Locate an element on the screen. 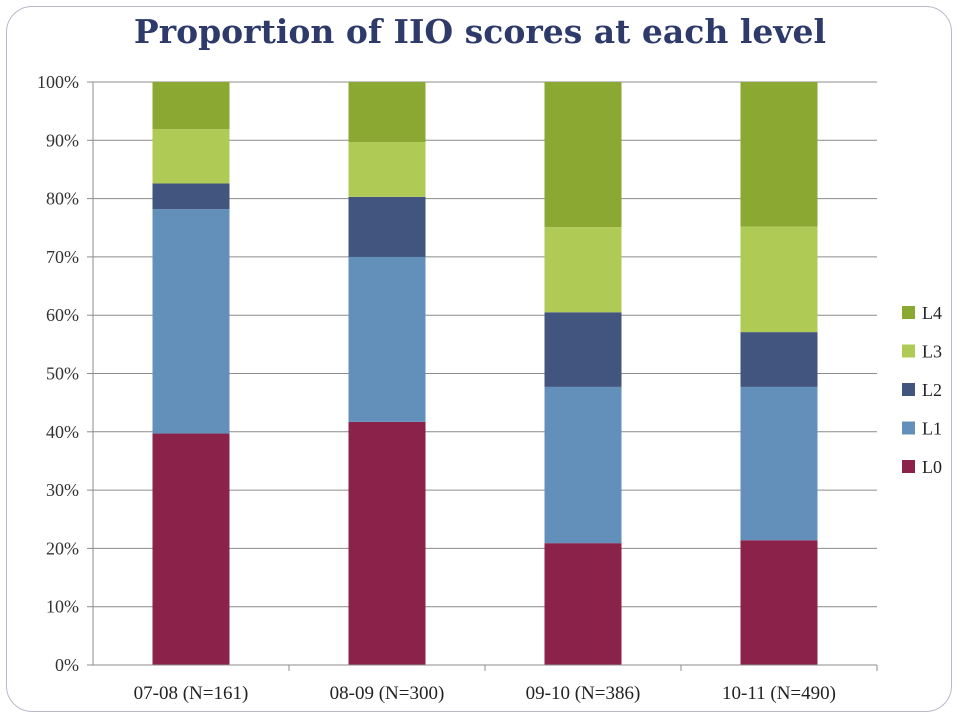  legend-label-l2: L2 is located at coordinates (932, 390).